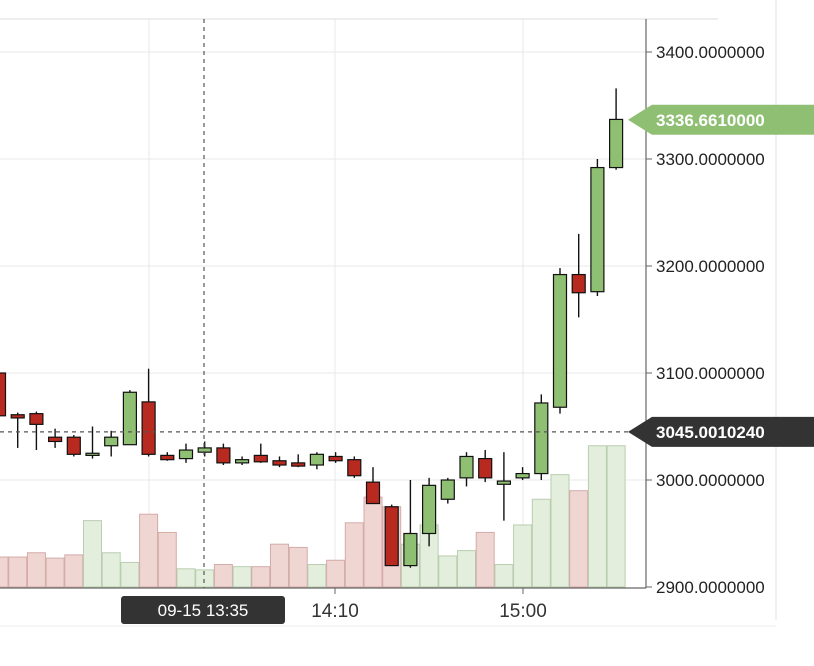 Image resolution: width=814 pixels, height=666 pixels. I want to click on crosshair-time-label: 09-15 13:35, so click(203, 610).